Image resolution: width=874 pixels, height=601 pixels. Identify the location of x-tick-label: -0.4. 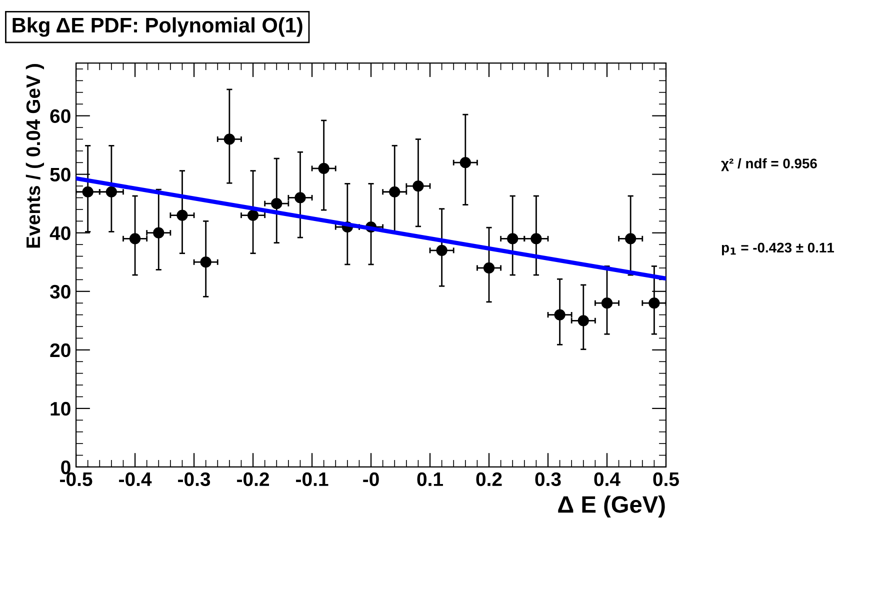
(135, 479).